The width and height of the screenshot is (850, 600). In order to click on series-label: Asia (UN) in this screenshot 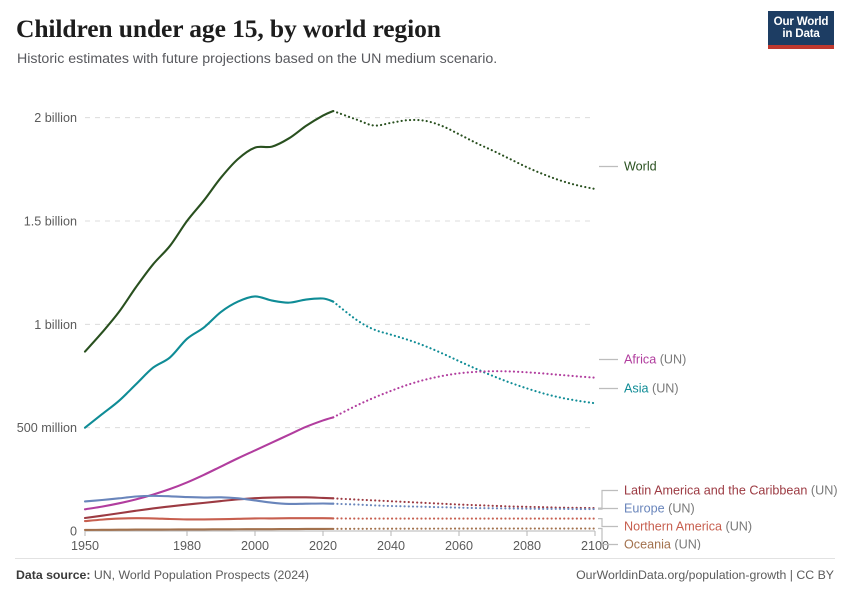, I will do `click(651, 389)`.